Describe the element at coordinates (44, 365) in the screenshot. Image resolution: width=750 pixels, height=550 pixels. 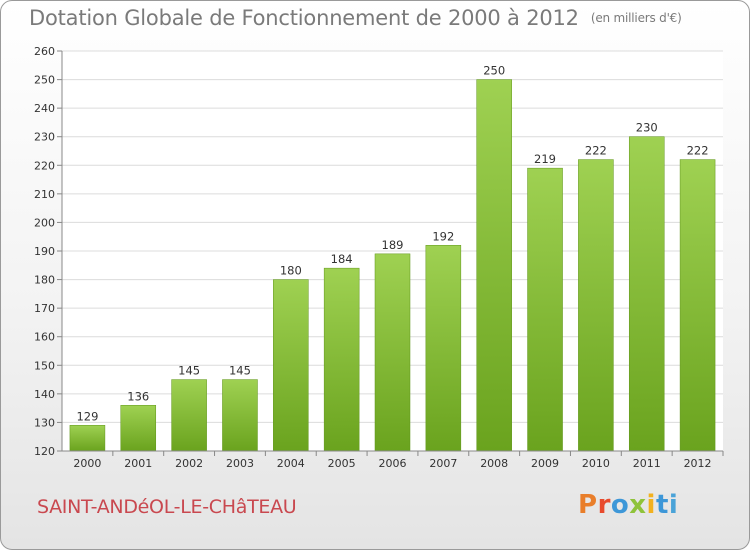
I see `y-tick-label: 150` at that location.